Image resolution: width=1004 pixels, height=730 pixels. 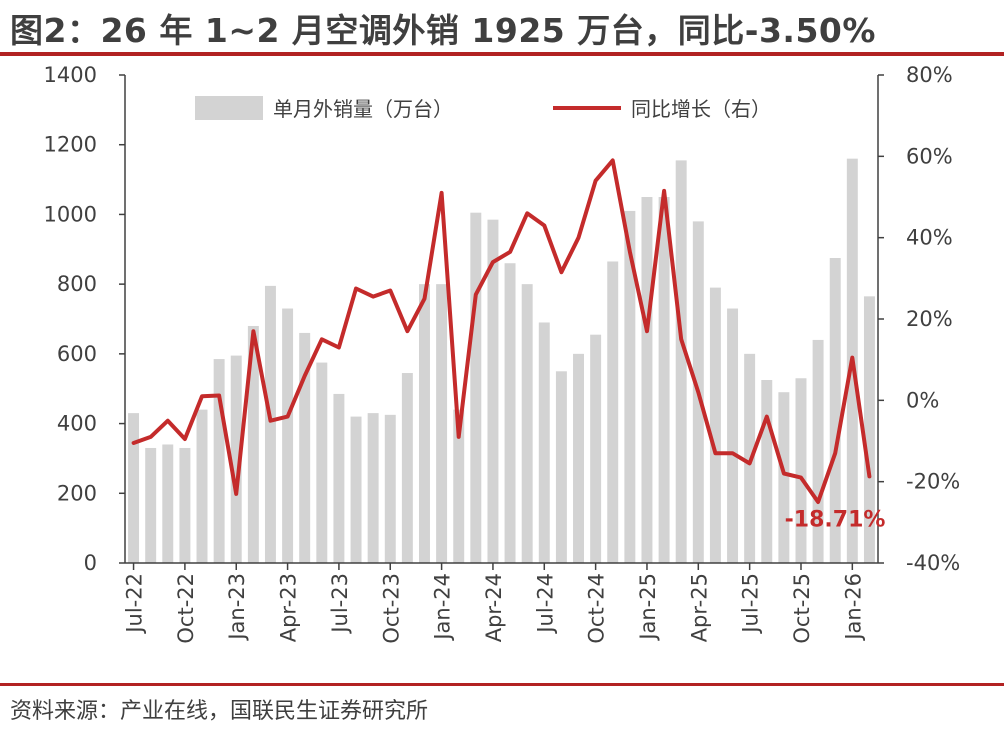 I want to click on source-note: 资料来源：产业在线，国联民生证券研究所, so click(x=219, y=711).